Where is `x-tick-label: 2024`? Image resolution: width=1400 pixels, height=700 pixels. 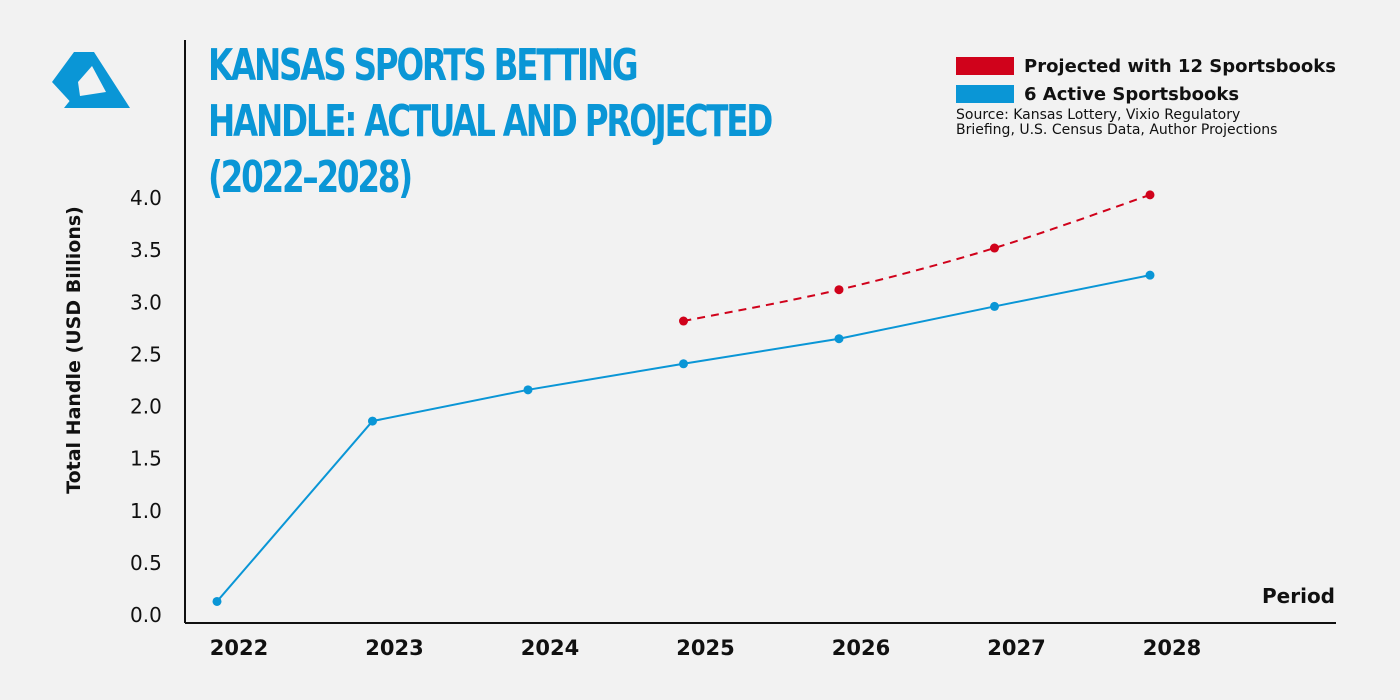 x-tick-label: 2024 is located at coordinates (550, 648).